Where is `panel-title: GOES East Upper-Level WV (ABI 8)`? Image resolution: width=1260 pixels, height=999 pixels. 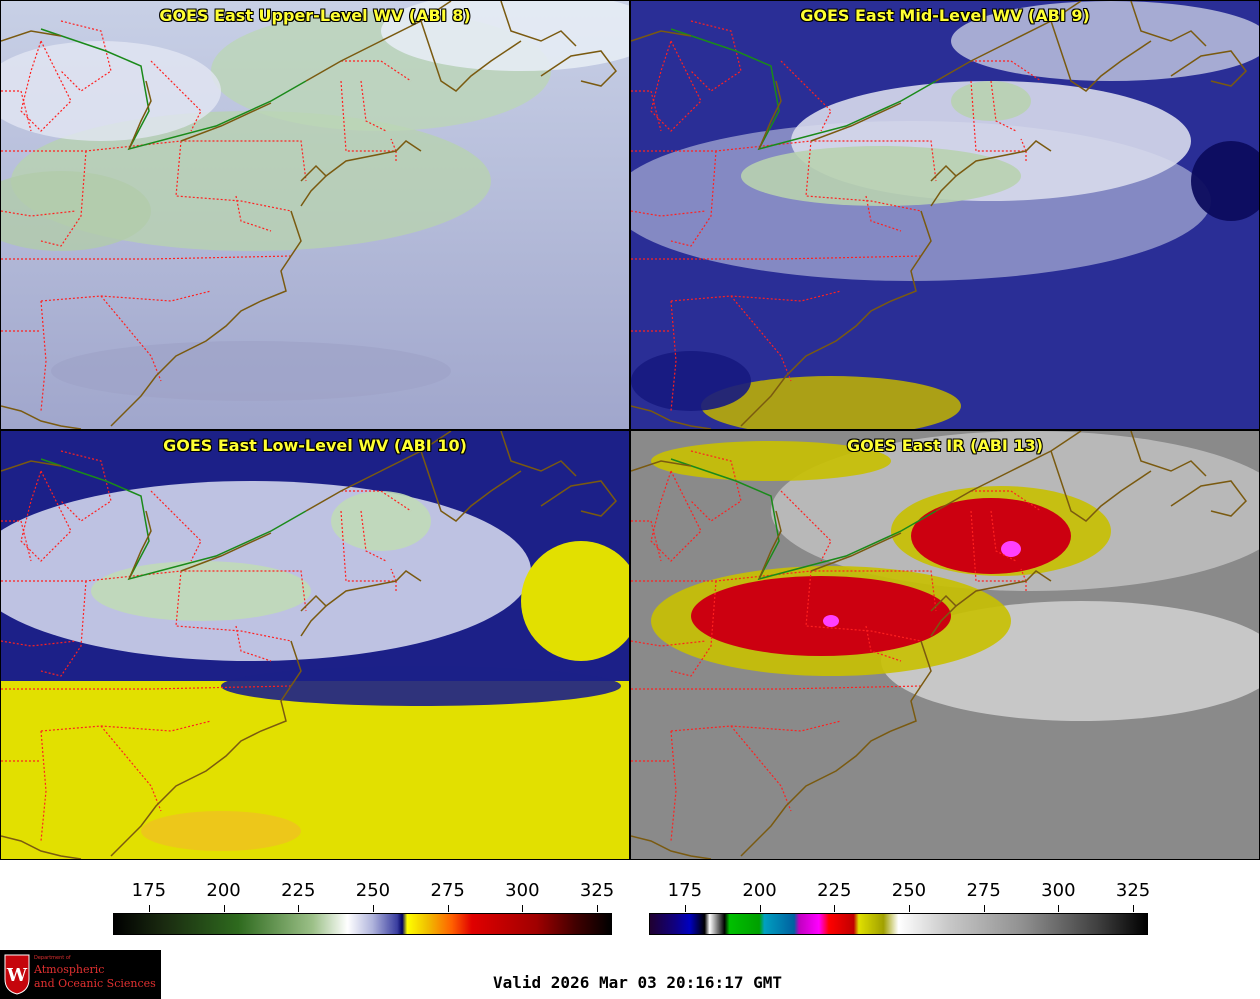 panel-title: GOES East Upper-Level WV (ABI 8) is located at coordinates (315, 15).